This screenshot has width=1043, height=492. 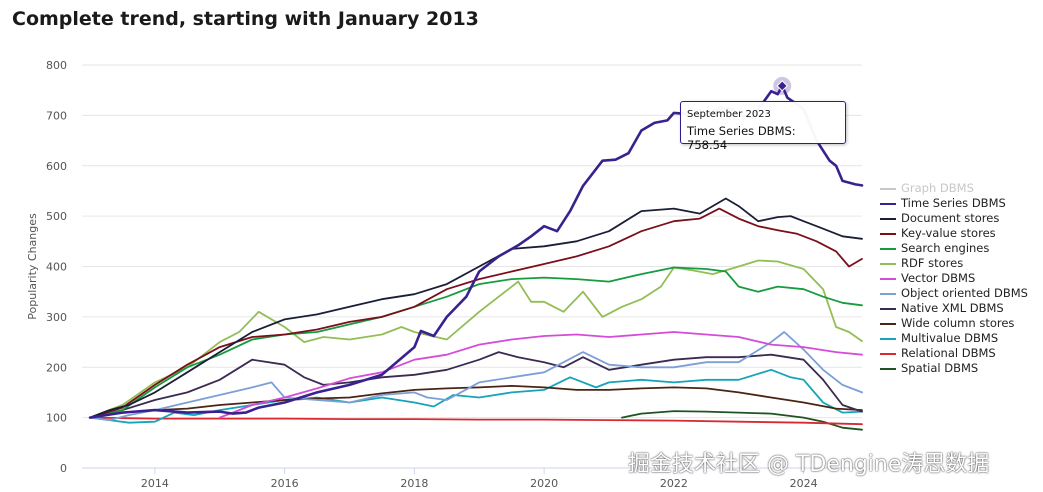 I want to click on y-tick-label: 800, so click(x=56, y=65).